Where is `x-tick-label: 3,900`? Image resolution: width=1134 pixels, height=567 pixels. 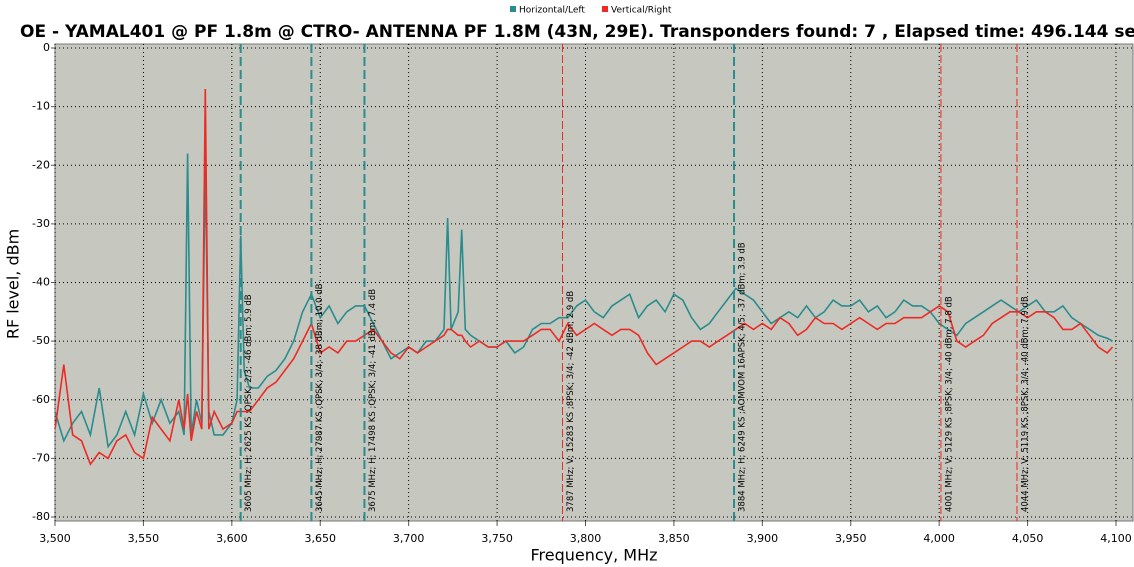 x-tick-label: 3,900 is located at coordinates (763, 538).